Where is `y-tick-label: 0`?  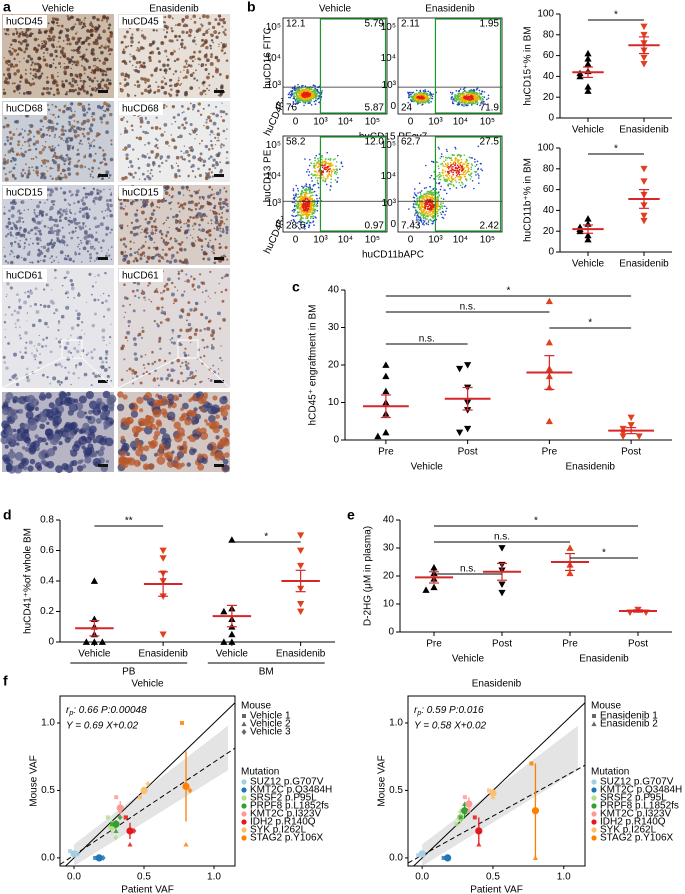
y-tick-label: 0 is located at coordinates (393, 106).